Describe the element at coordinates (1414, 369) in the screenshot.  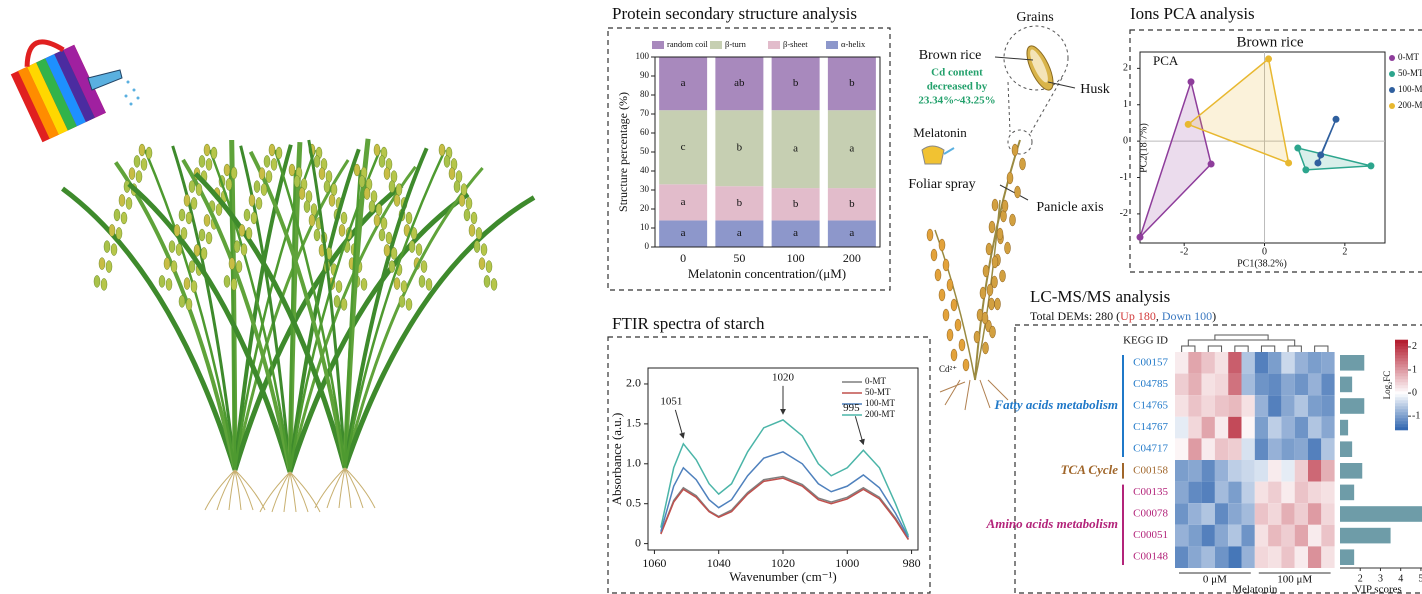
I see `colorbar-tick-label: 1` at that location.